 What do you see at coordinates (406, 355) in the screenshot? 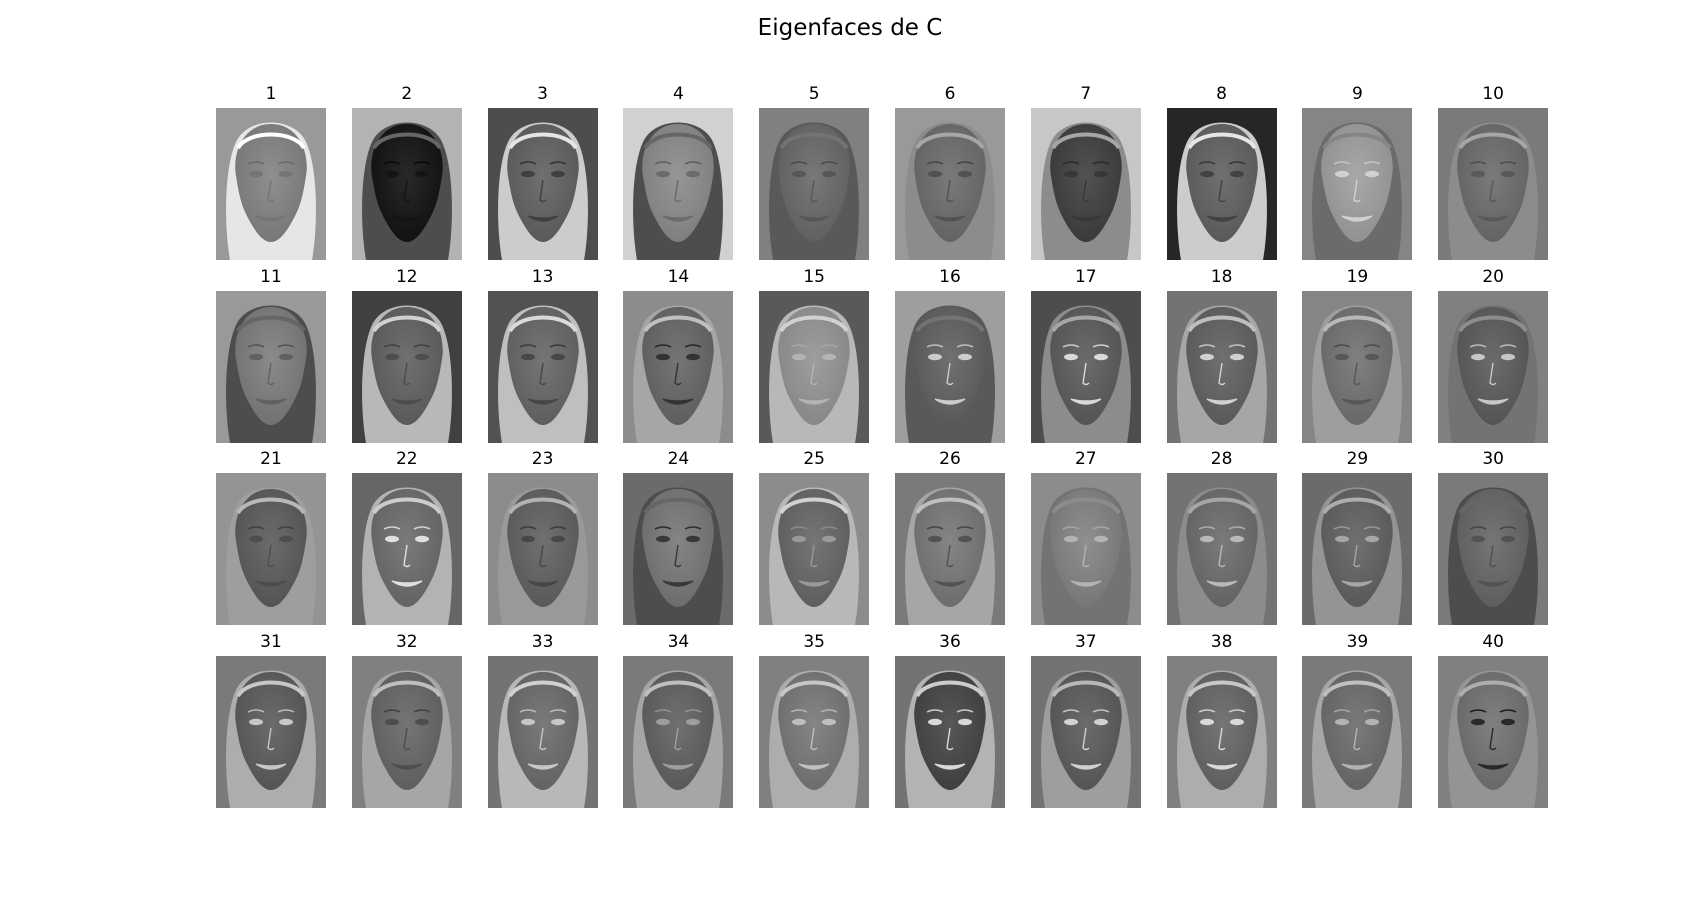
I see `eigenface-cell: 12` at bounding box center [406, 355].